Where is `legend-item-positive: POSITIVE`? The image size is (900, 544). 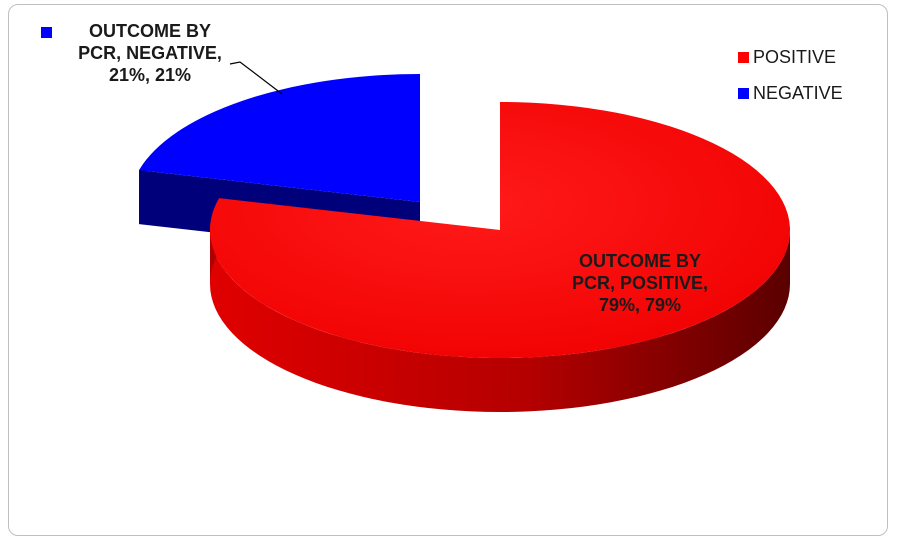 legend-item-positive: POSITIVE is located at coordinates (790, 57).